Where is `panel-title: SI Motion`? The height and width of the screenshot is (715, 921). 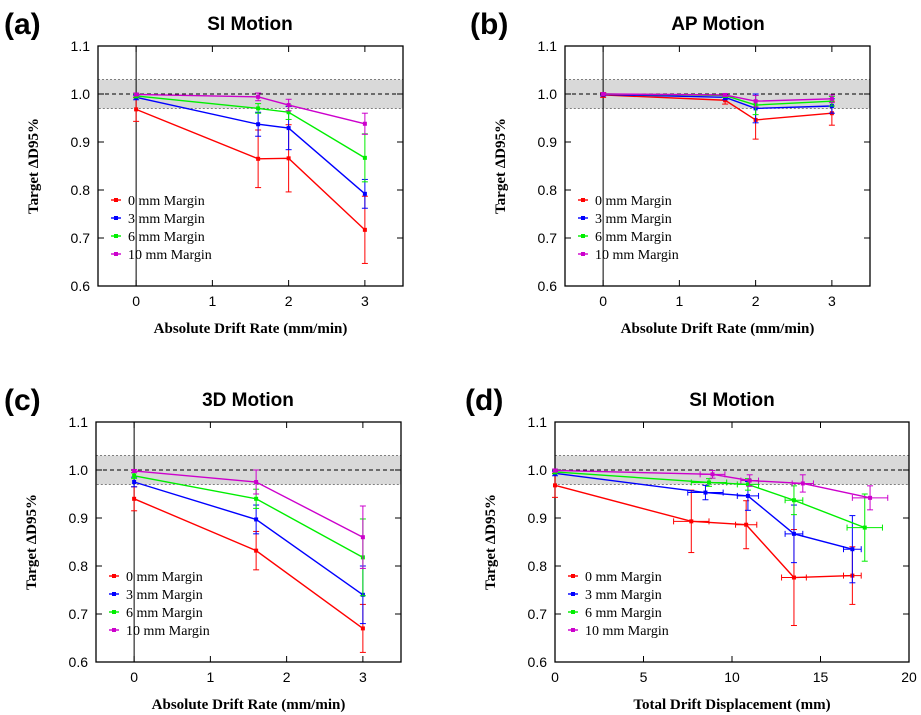
panel-title: SI Motion is located at coordinates (731, 400).